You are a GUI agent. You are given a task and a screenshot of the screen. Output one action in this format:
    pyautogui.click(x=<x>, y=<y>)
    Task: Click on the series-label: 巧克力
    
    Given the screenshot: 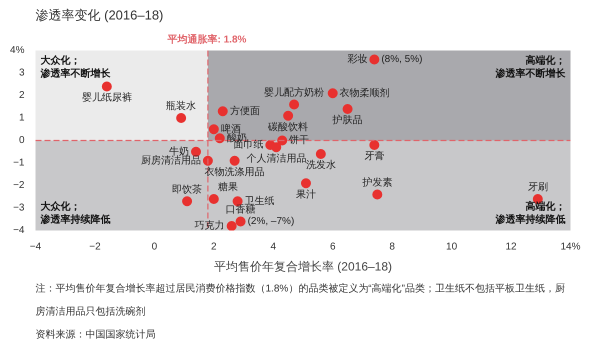 What is the action you would take?
    pyautogui.click(x=209, y=226)
    